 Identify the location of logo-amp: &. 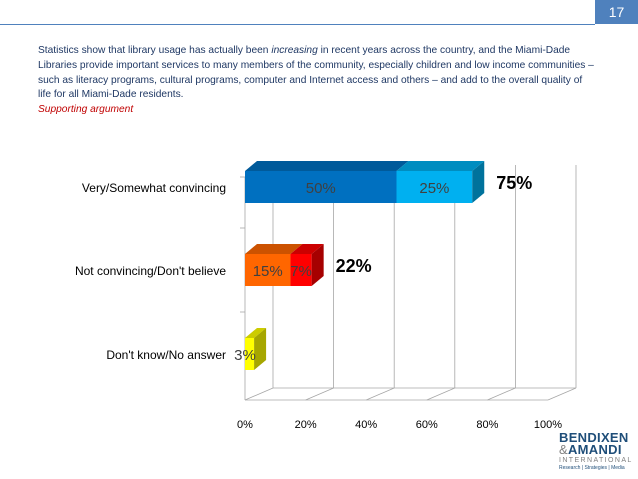
(563, 449).